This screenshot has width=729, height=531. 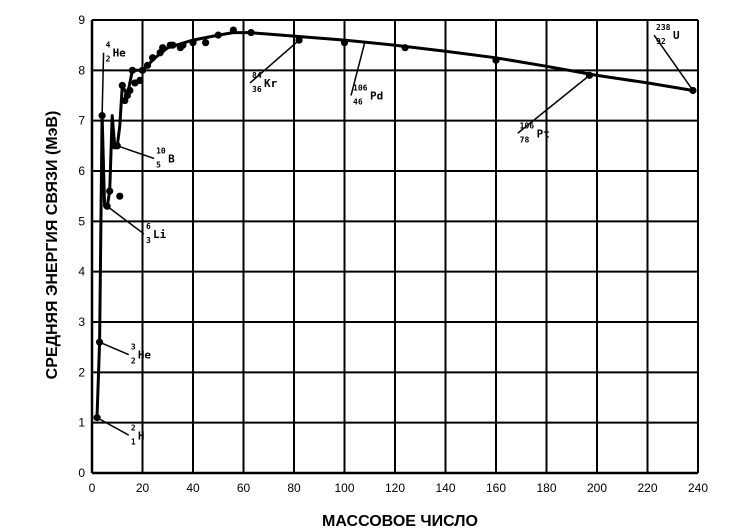 What do you see at coordinates (668, 34) in the screenshot?
I see `annotation-u-238: 238 92 U` at bounding box center [668, 34].